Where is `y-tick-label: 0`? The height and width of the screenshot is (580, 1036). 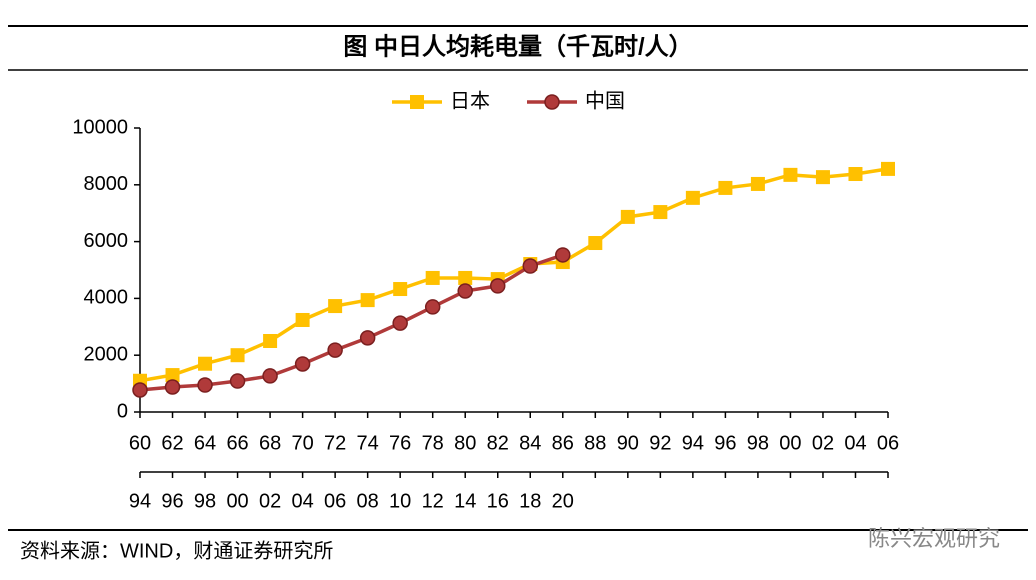
y-tick-label: 0 is located at coordinates (122, 411).